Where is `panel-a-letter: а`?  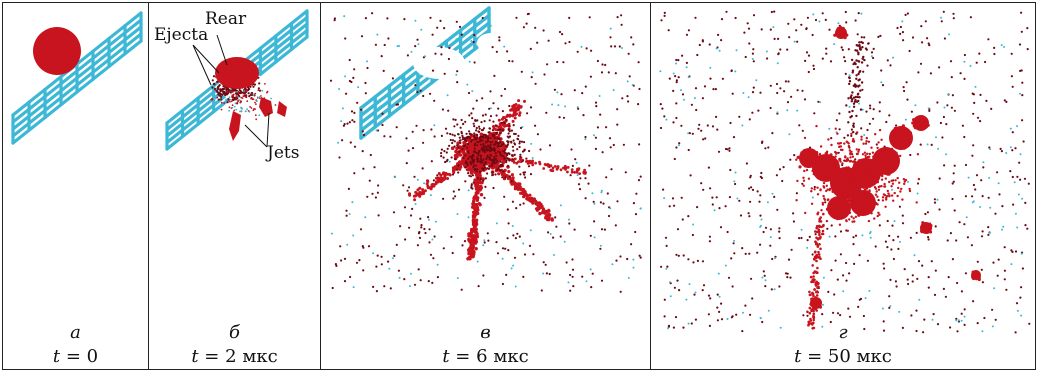
panel-a-letter: а is located at coordinates (75, 332).